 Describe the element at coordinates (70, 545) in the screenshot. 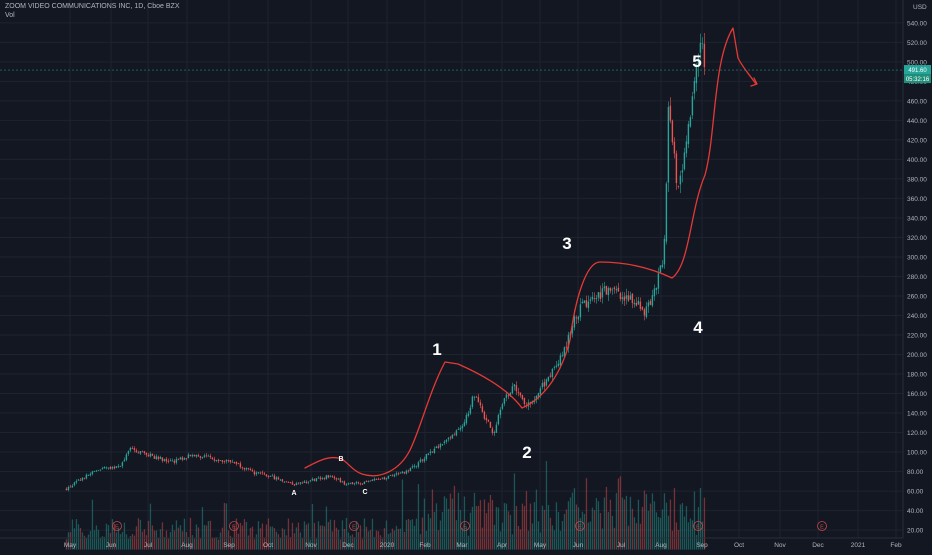

I see `time-tick-label: May` at that location.